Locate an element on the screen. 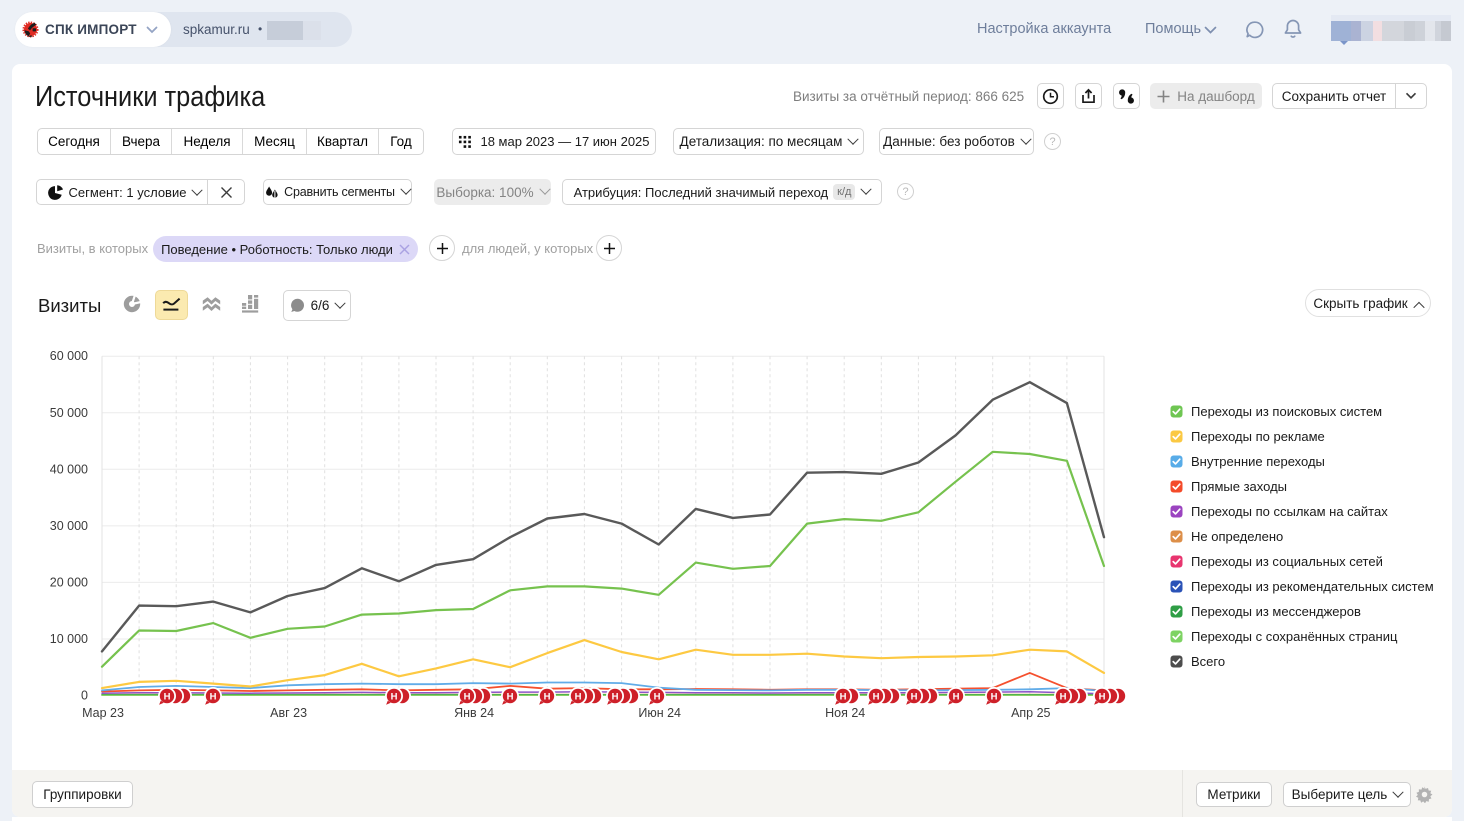  svg-text: 40 000 is located at coordinates (69, 469).